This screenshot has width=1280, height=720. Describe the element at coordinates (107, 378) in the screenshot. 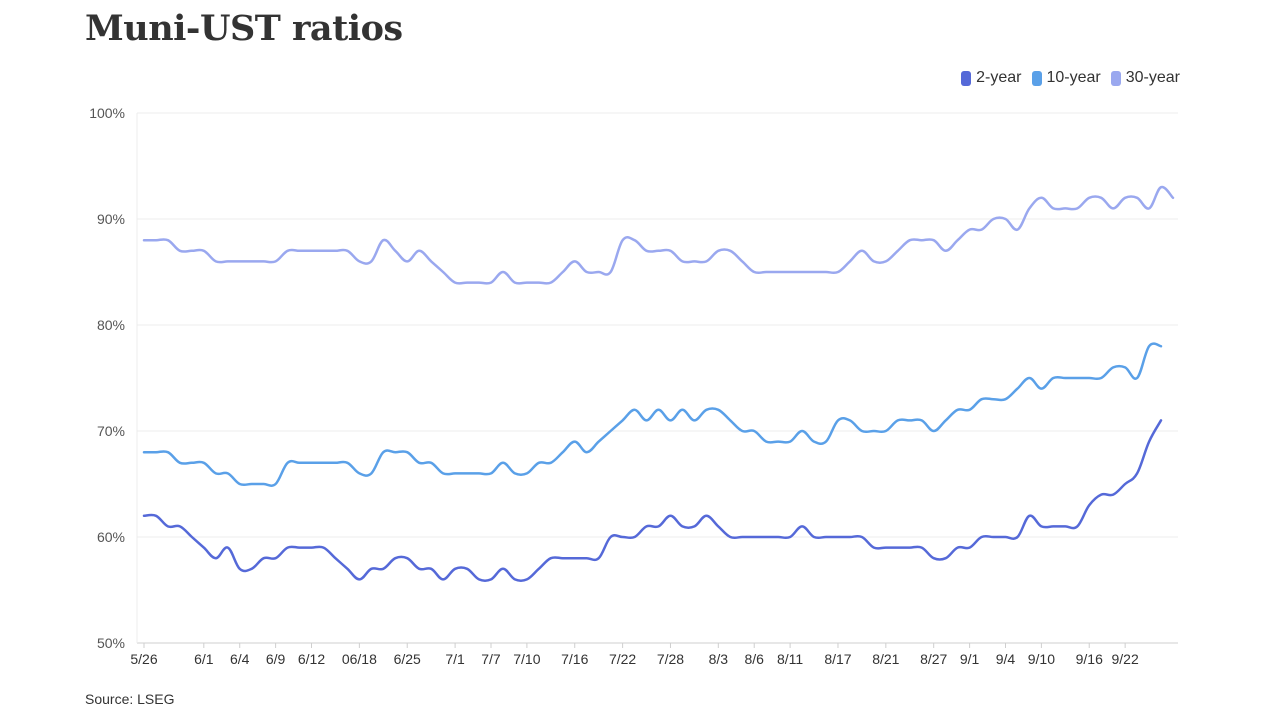

I see `y-axis: 50% 60% 70% 80% 90% 100%` at that location.